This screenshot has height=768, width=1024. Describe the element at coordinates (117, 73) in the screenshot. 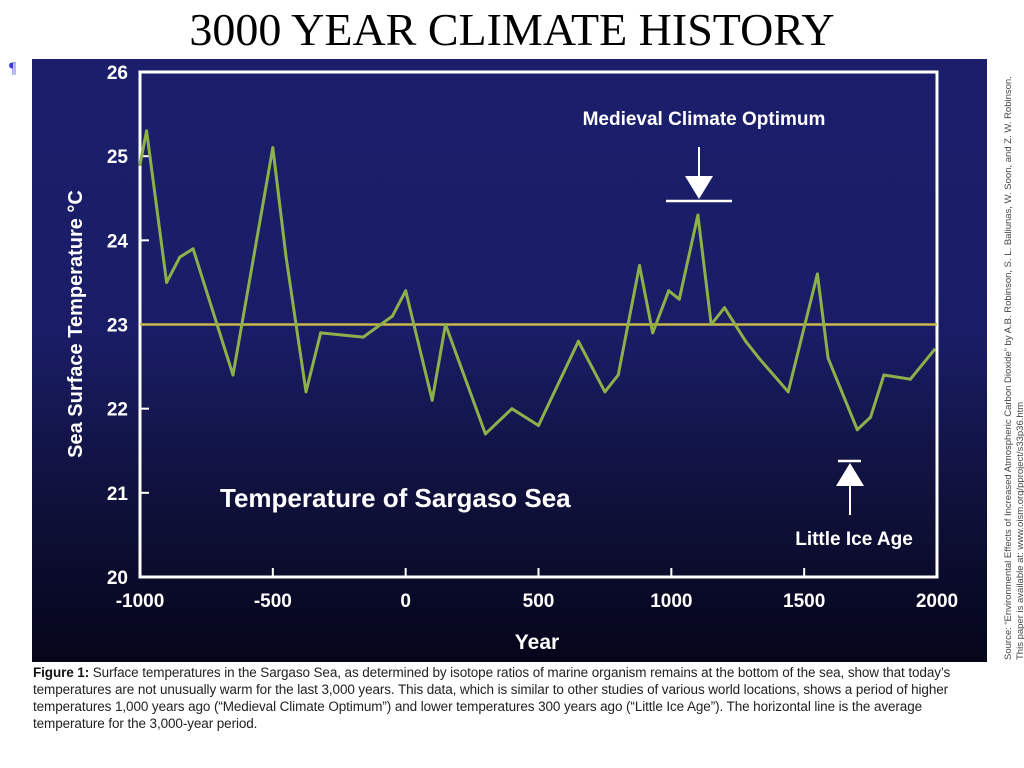

I see `y-tick-label: 26` at that location.